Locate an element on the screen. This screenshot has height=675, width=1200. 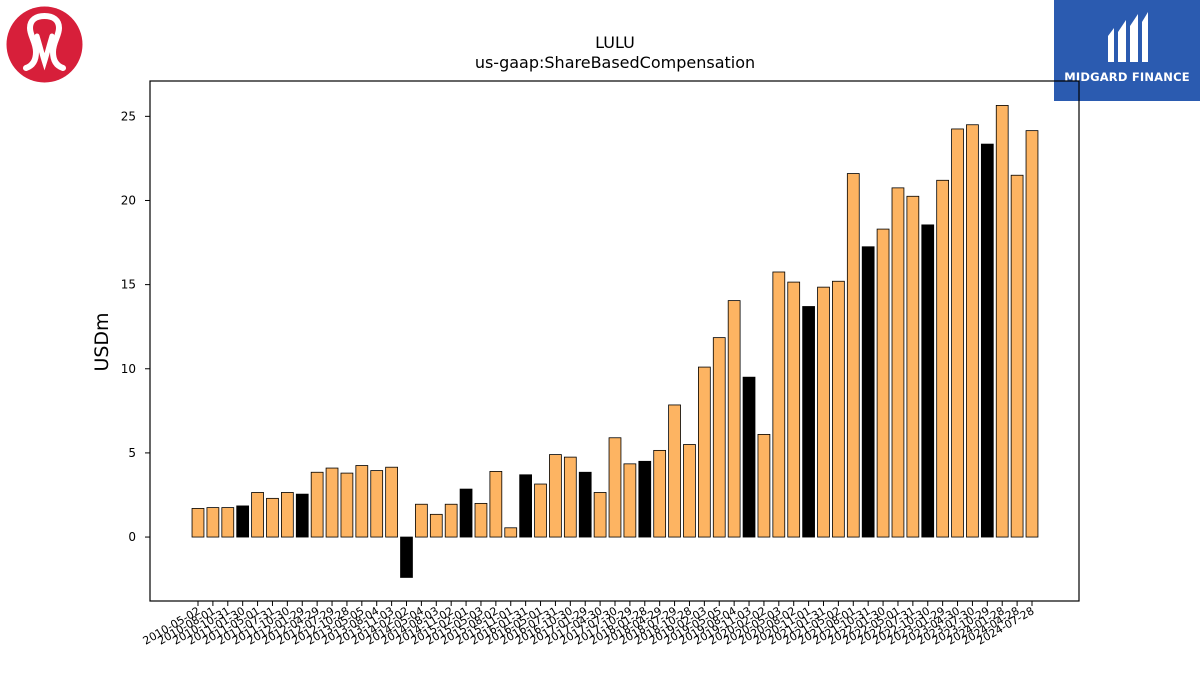
y-tick-label: 0 is located at coordinates (132, 537).